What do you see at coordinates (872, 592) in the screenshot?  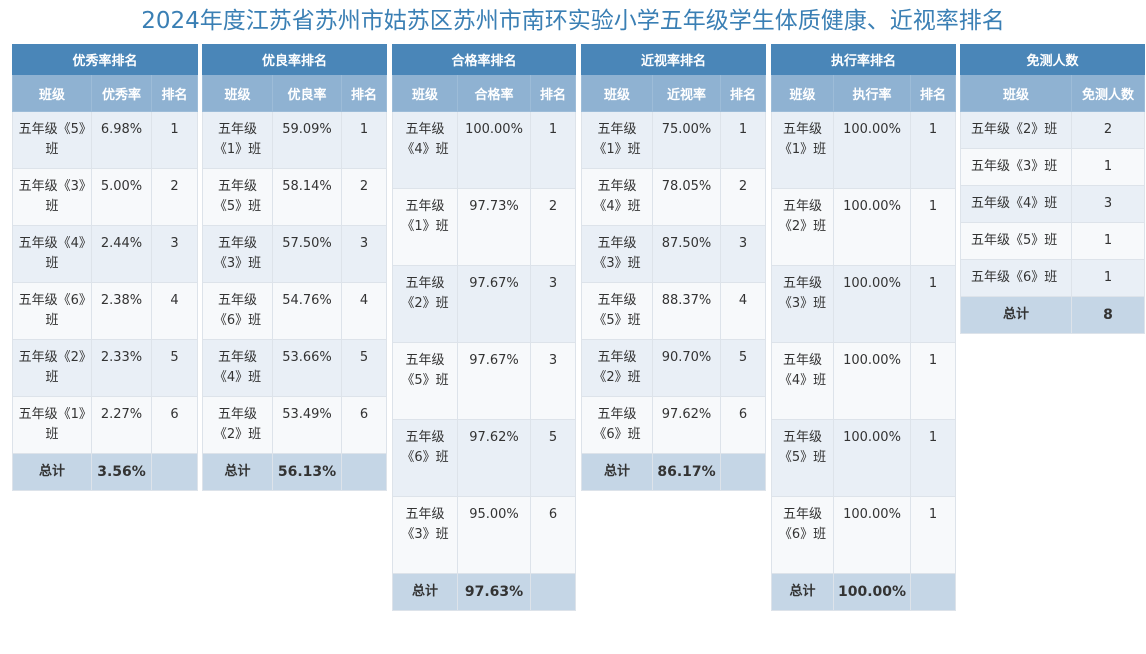 I see `total-value: 100.00%` at bounding box center [872, 592].